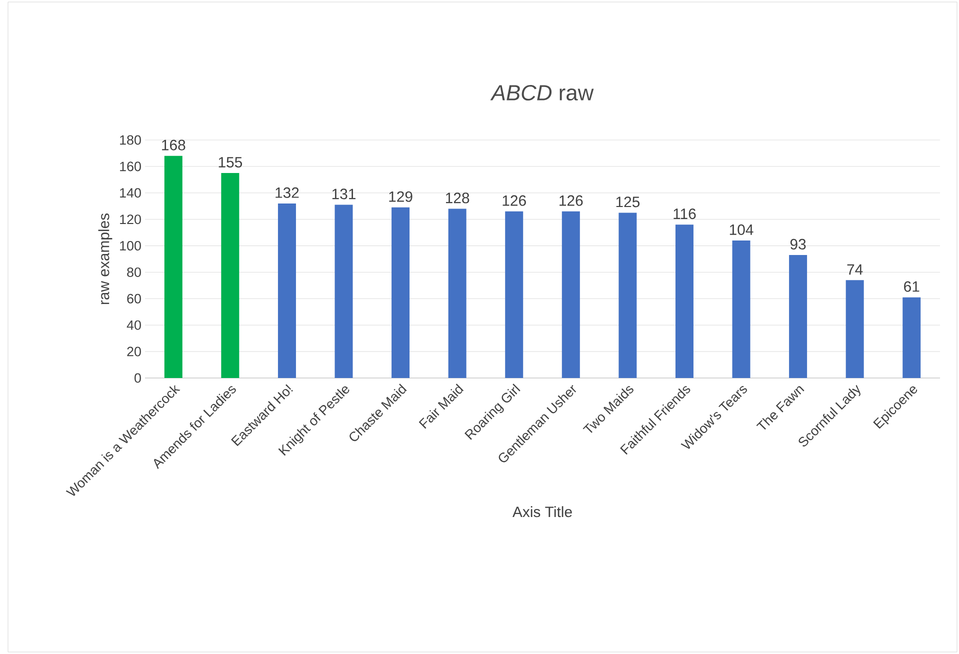 This screenshot has width=959, height=654. I want to click on data-label: 155, so click(230, 162).